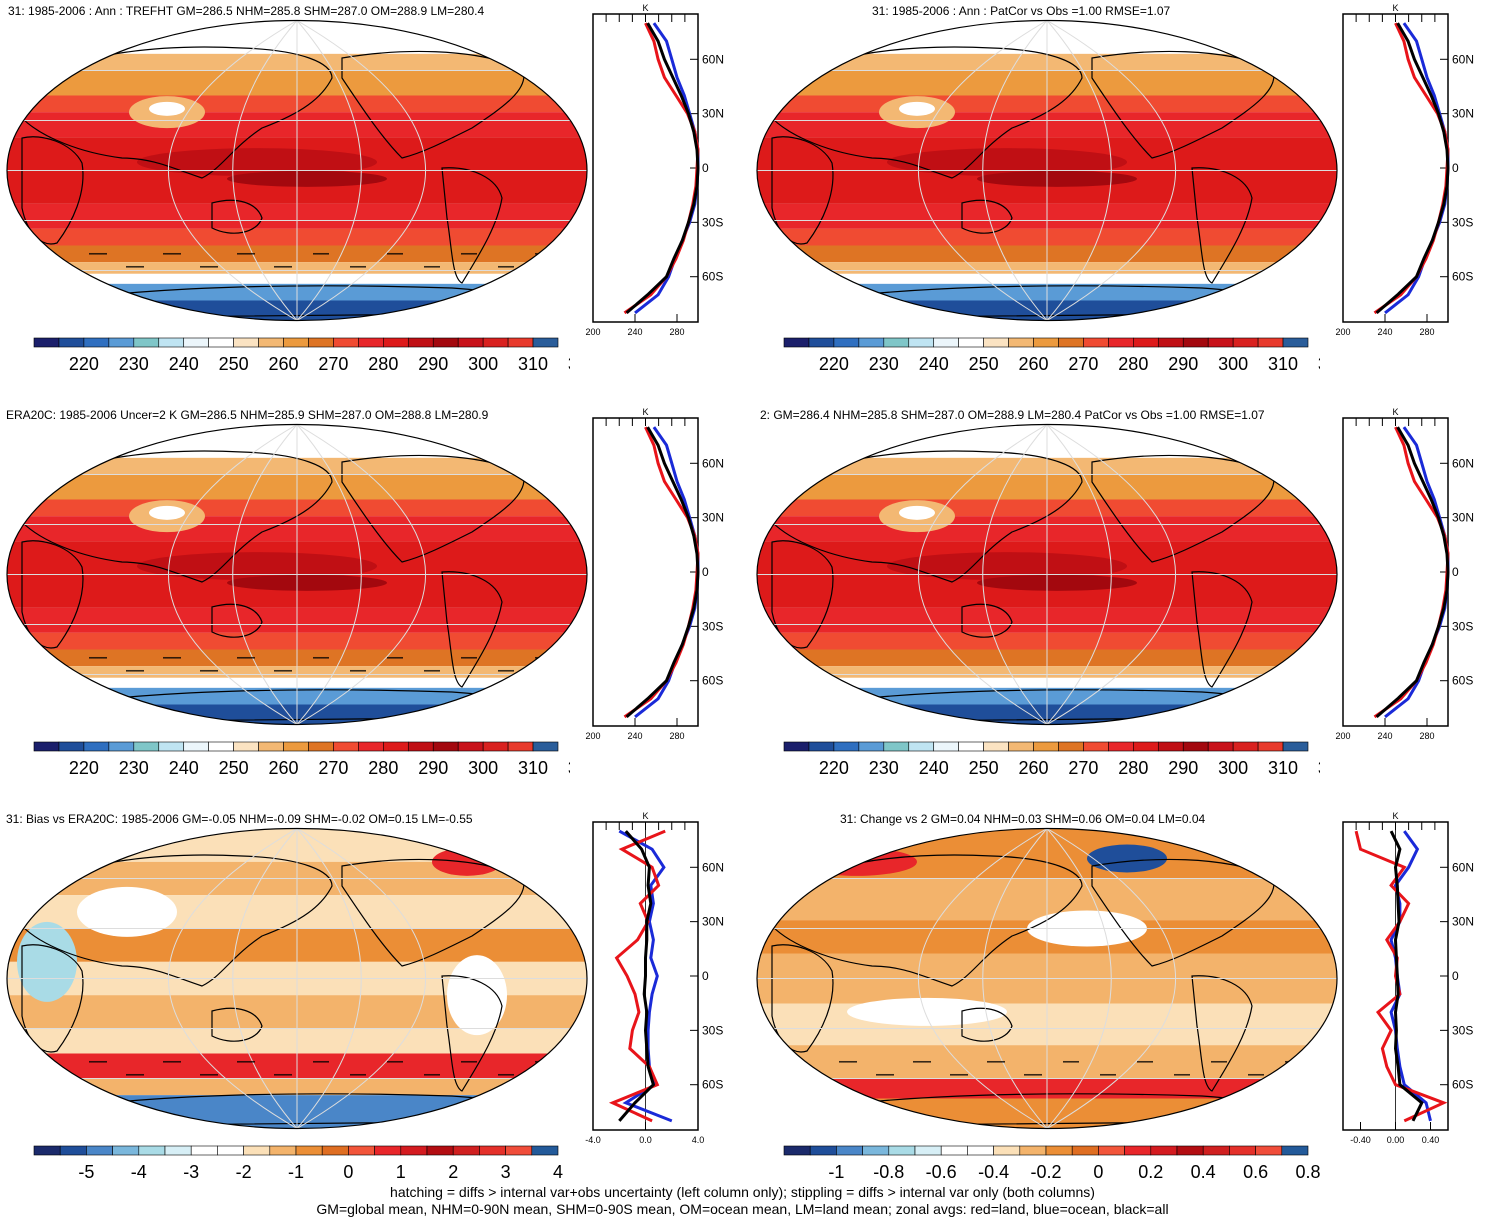 The width and height of the screenshot is (1485, 1218). What do you see at coordinates (1283, 768) in the screenshot?
I see `colorbar-label: 310` at bounding box center [1283, 768].